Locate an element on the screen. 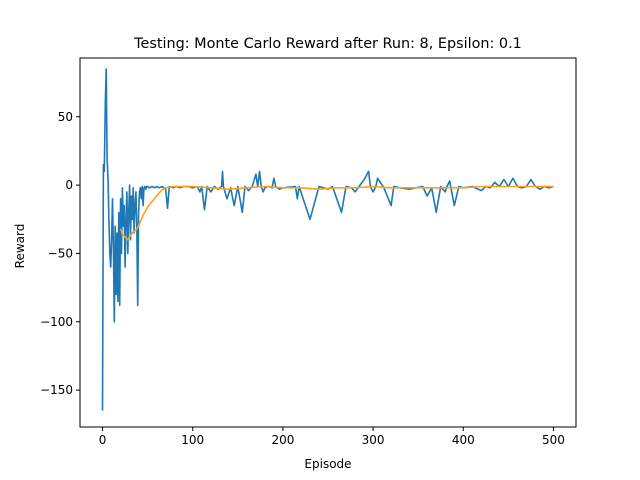  x-tick-label: 300 is located at coordinates (373, 440).